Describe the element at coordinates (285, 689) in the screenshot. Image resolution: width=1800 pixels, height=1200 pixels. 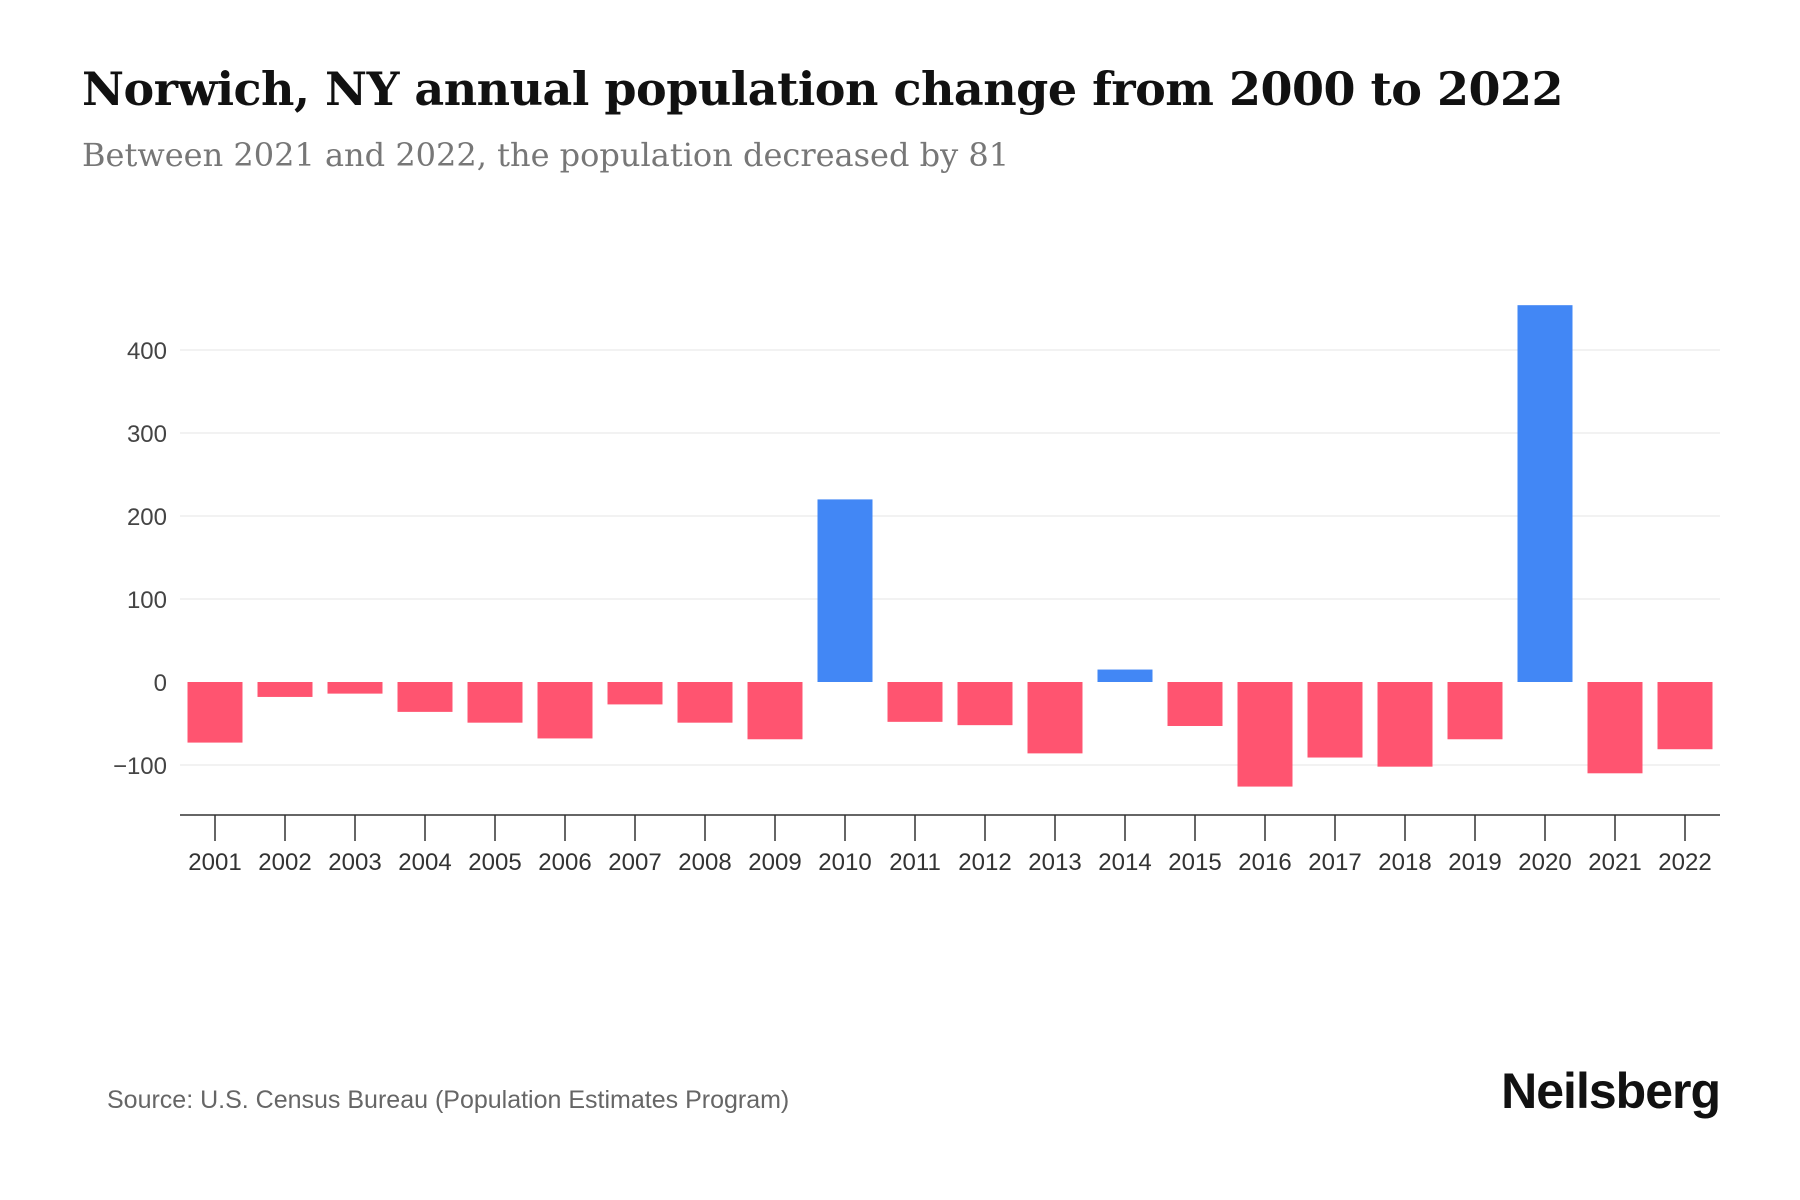
I see `bar-2002` at that location.